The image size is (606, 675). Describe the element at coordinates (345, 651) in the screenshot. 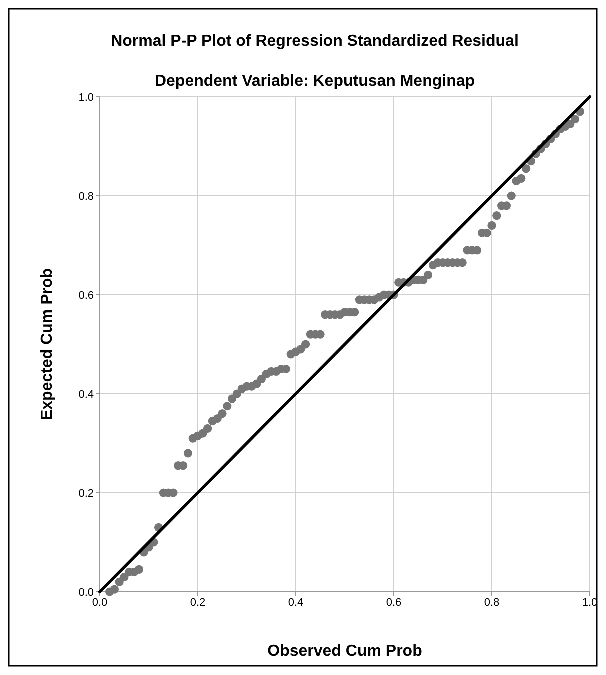

I see `x-axis-title: Observed Cum Prob` at that location.